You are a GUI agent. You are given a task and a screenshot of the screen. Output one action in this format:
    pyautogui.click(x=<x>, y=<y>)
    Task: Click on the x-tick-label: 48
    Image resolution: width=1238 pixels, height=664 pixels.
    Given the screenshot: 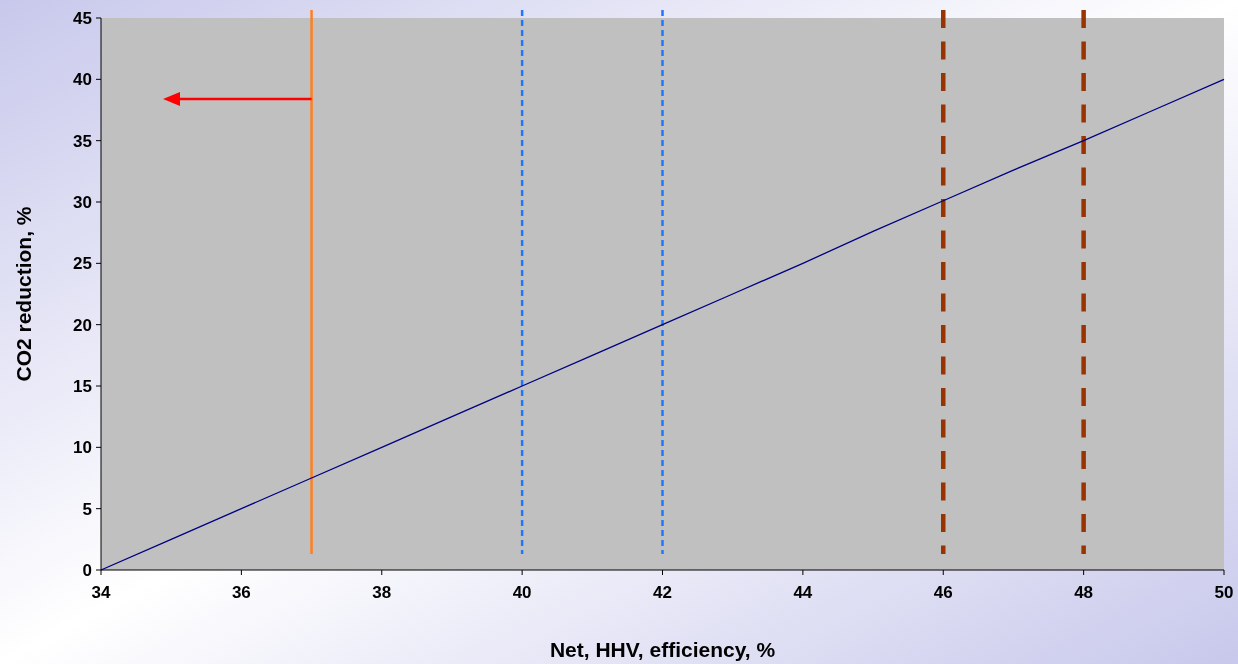 What is the action you would take?
    pyautogui.click(x=1084, y=592)
    